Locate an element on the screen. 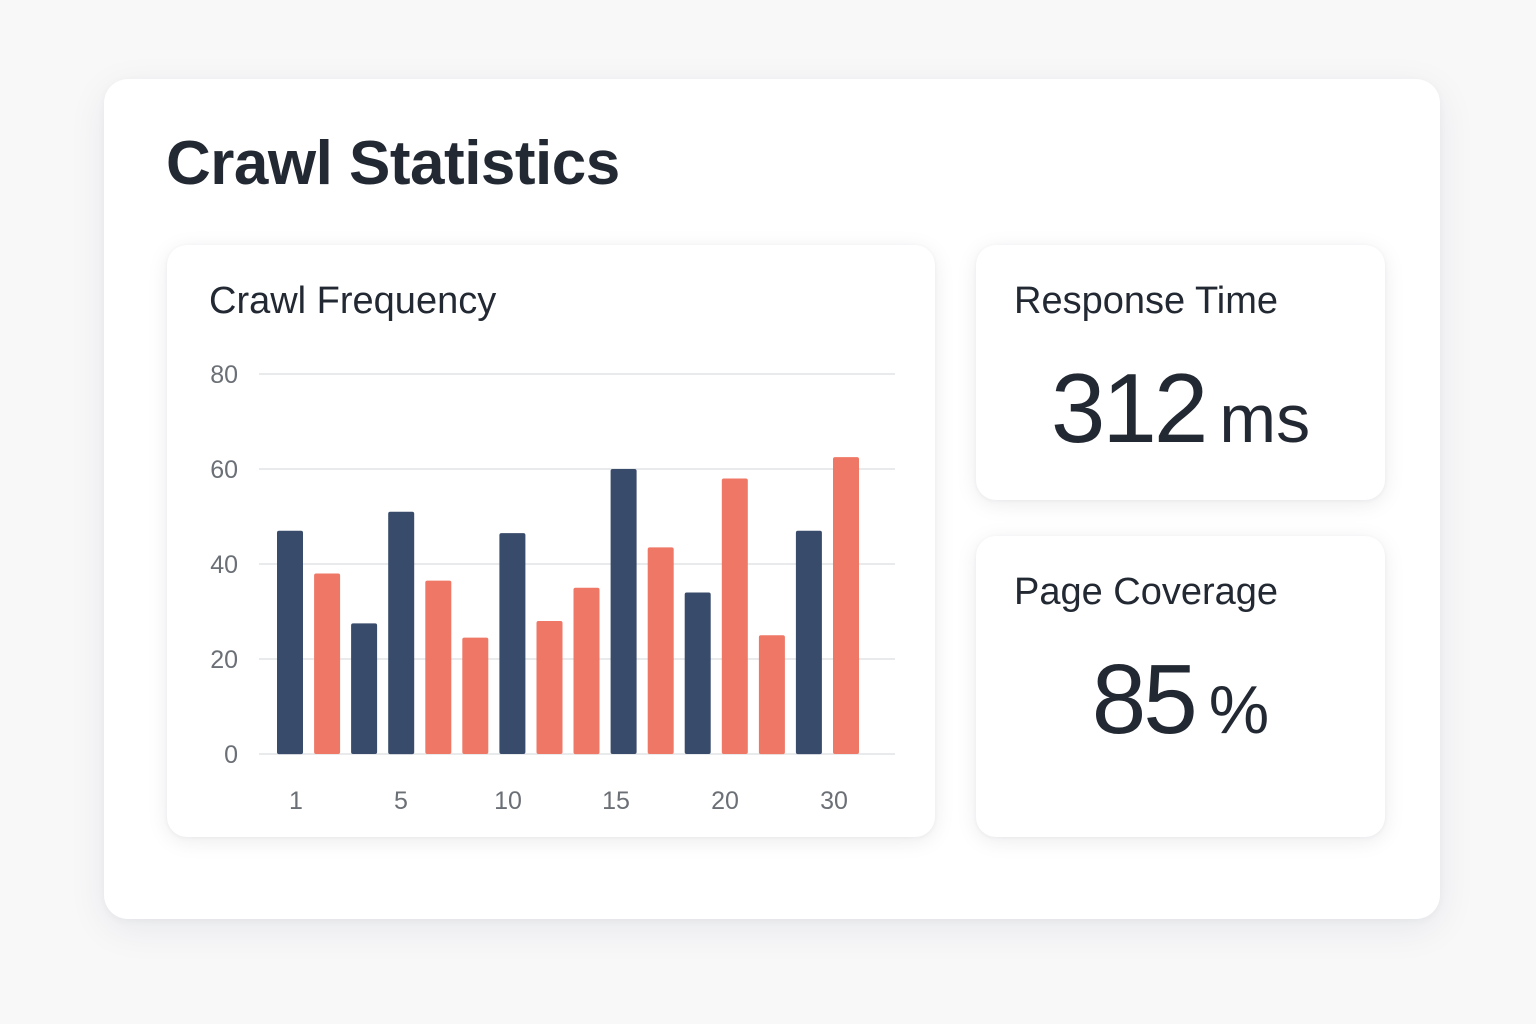  page-coverage-value-row: 85% is located at coordinates (1180, 704).